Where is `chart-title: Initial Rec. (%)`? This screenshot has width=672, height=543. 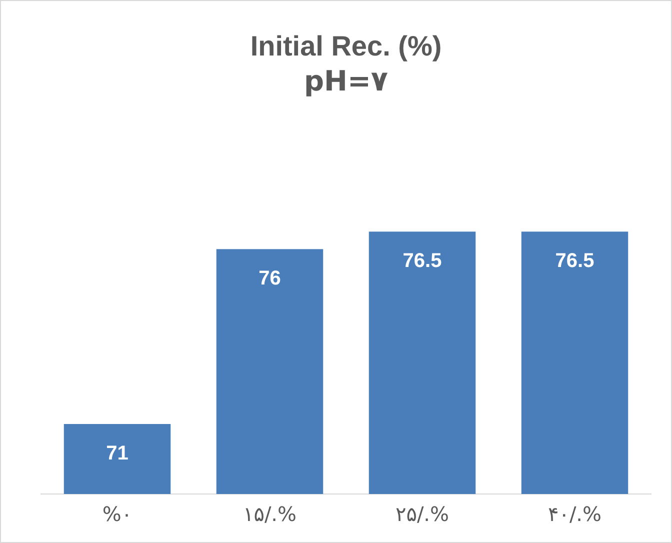
chart-title: Initial Rec. (%) is located at coordinates (346, 46).